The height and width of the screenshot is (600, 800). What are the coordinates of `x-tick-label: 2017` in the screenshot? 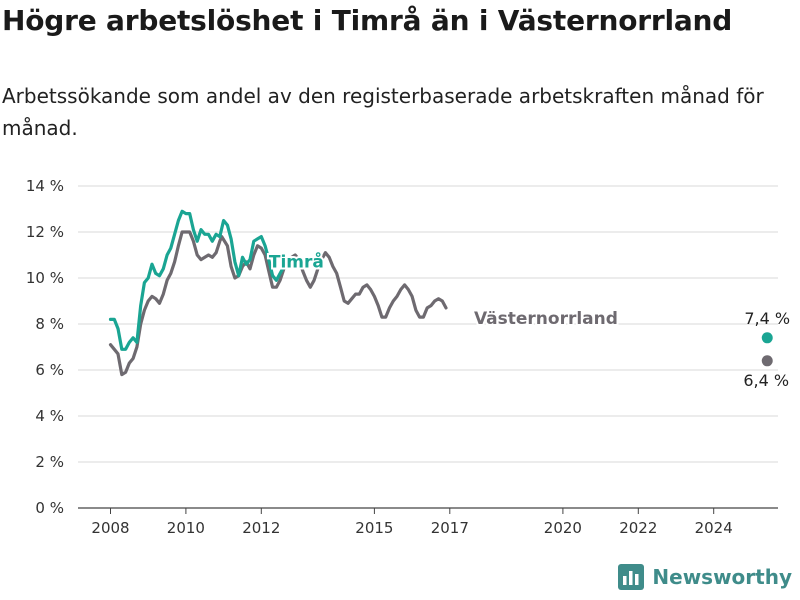 It's located at (450, 528).